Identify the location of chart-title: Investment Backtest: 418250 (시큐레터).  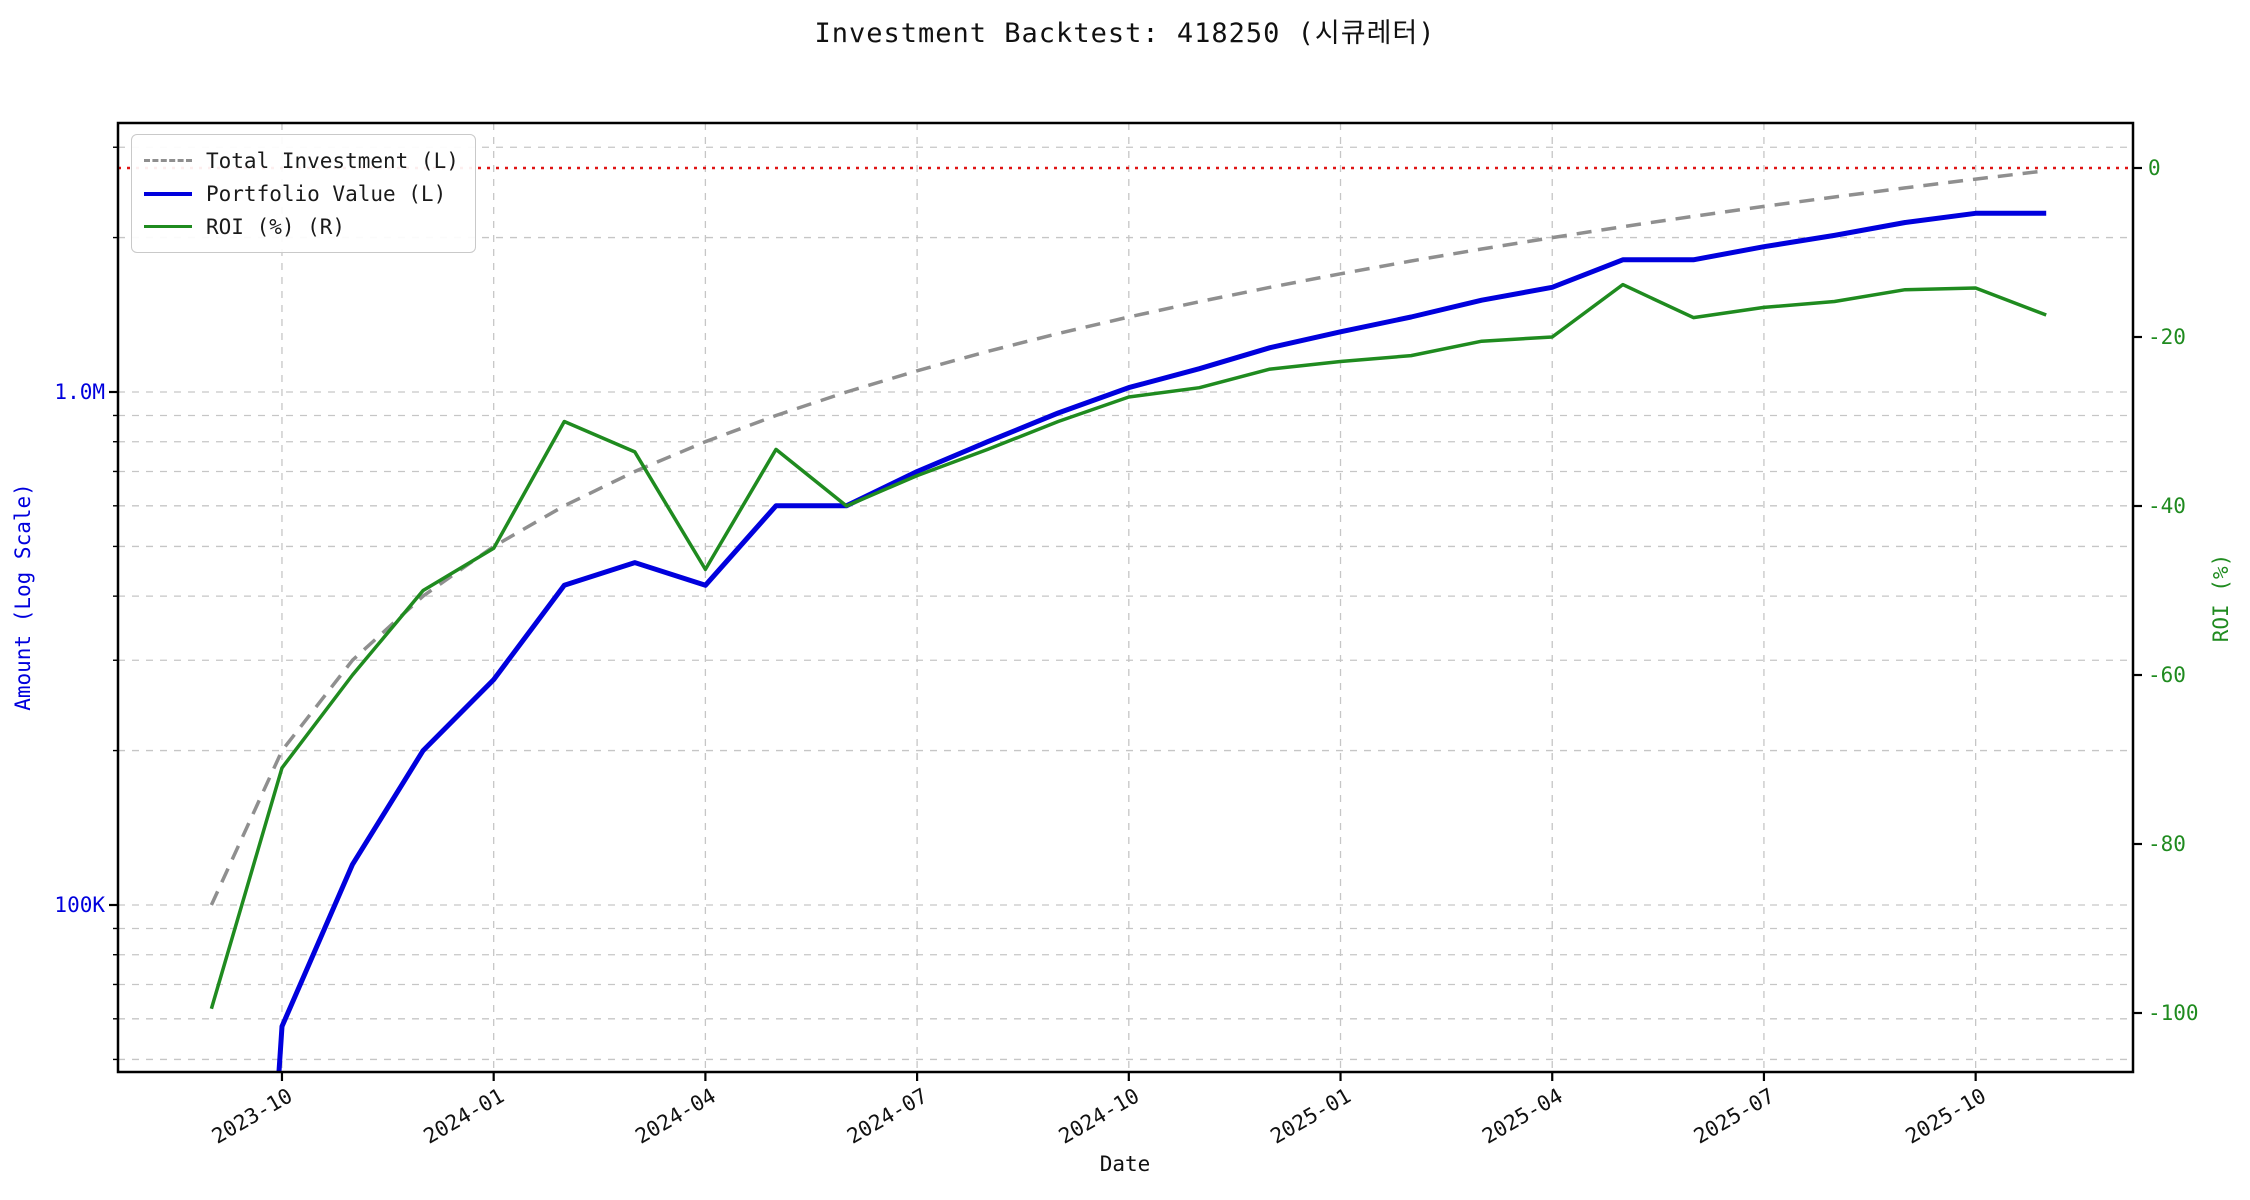
(1125, 33).